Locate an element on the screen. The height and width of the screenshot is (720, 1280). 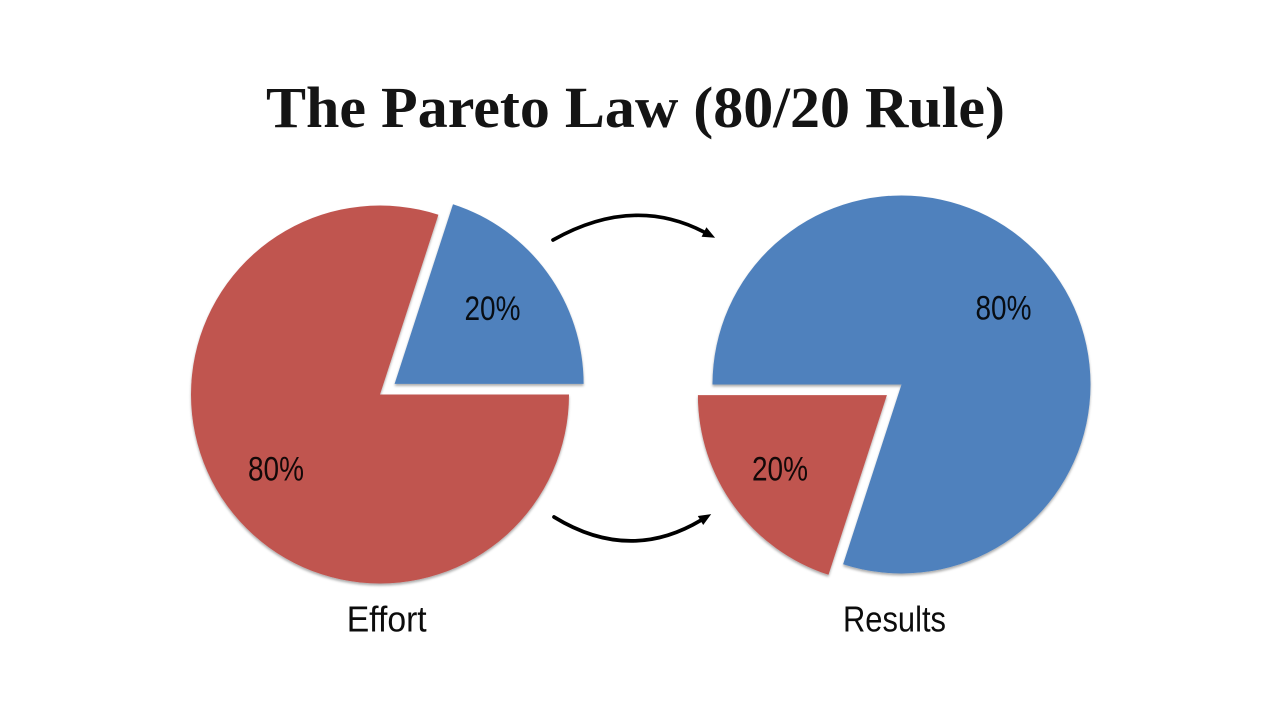
svg-text: Results is located at coordinates (894, 619).